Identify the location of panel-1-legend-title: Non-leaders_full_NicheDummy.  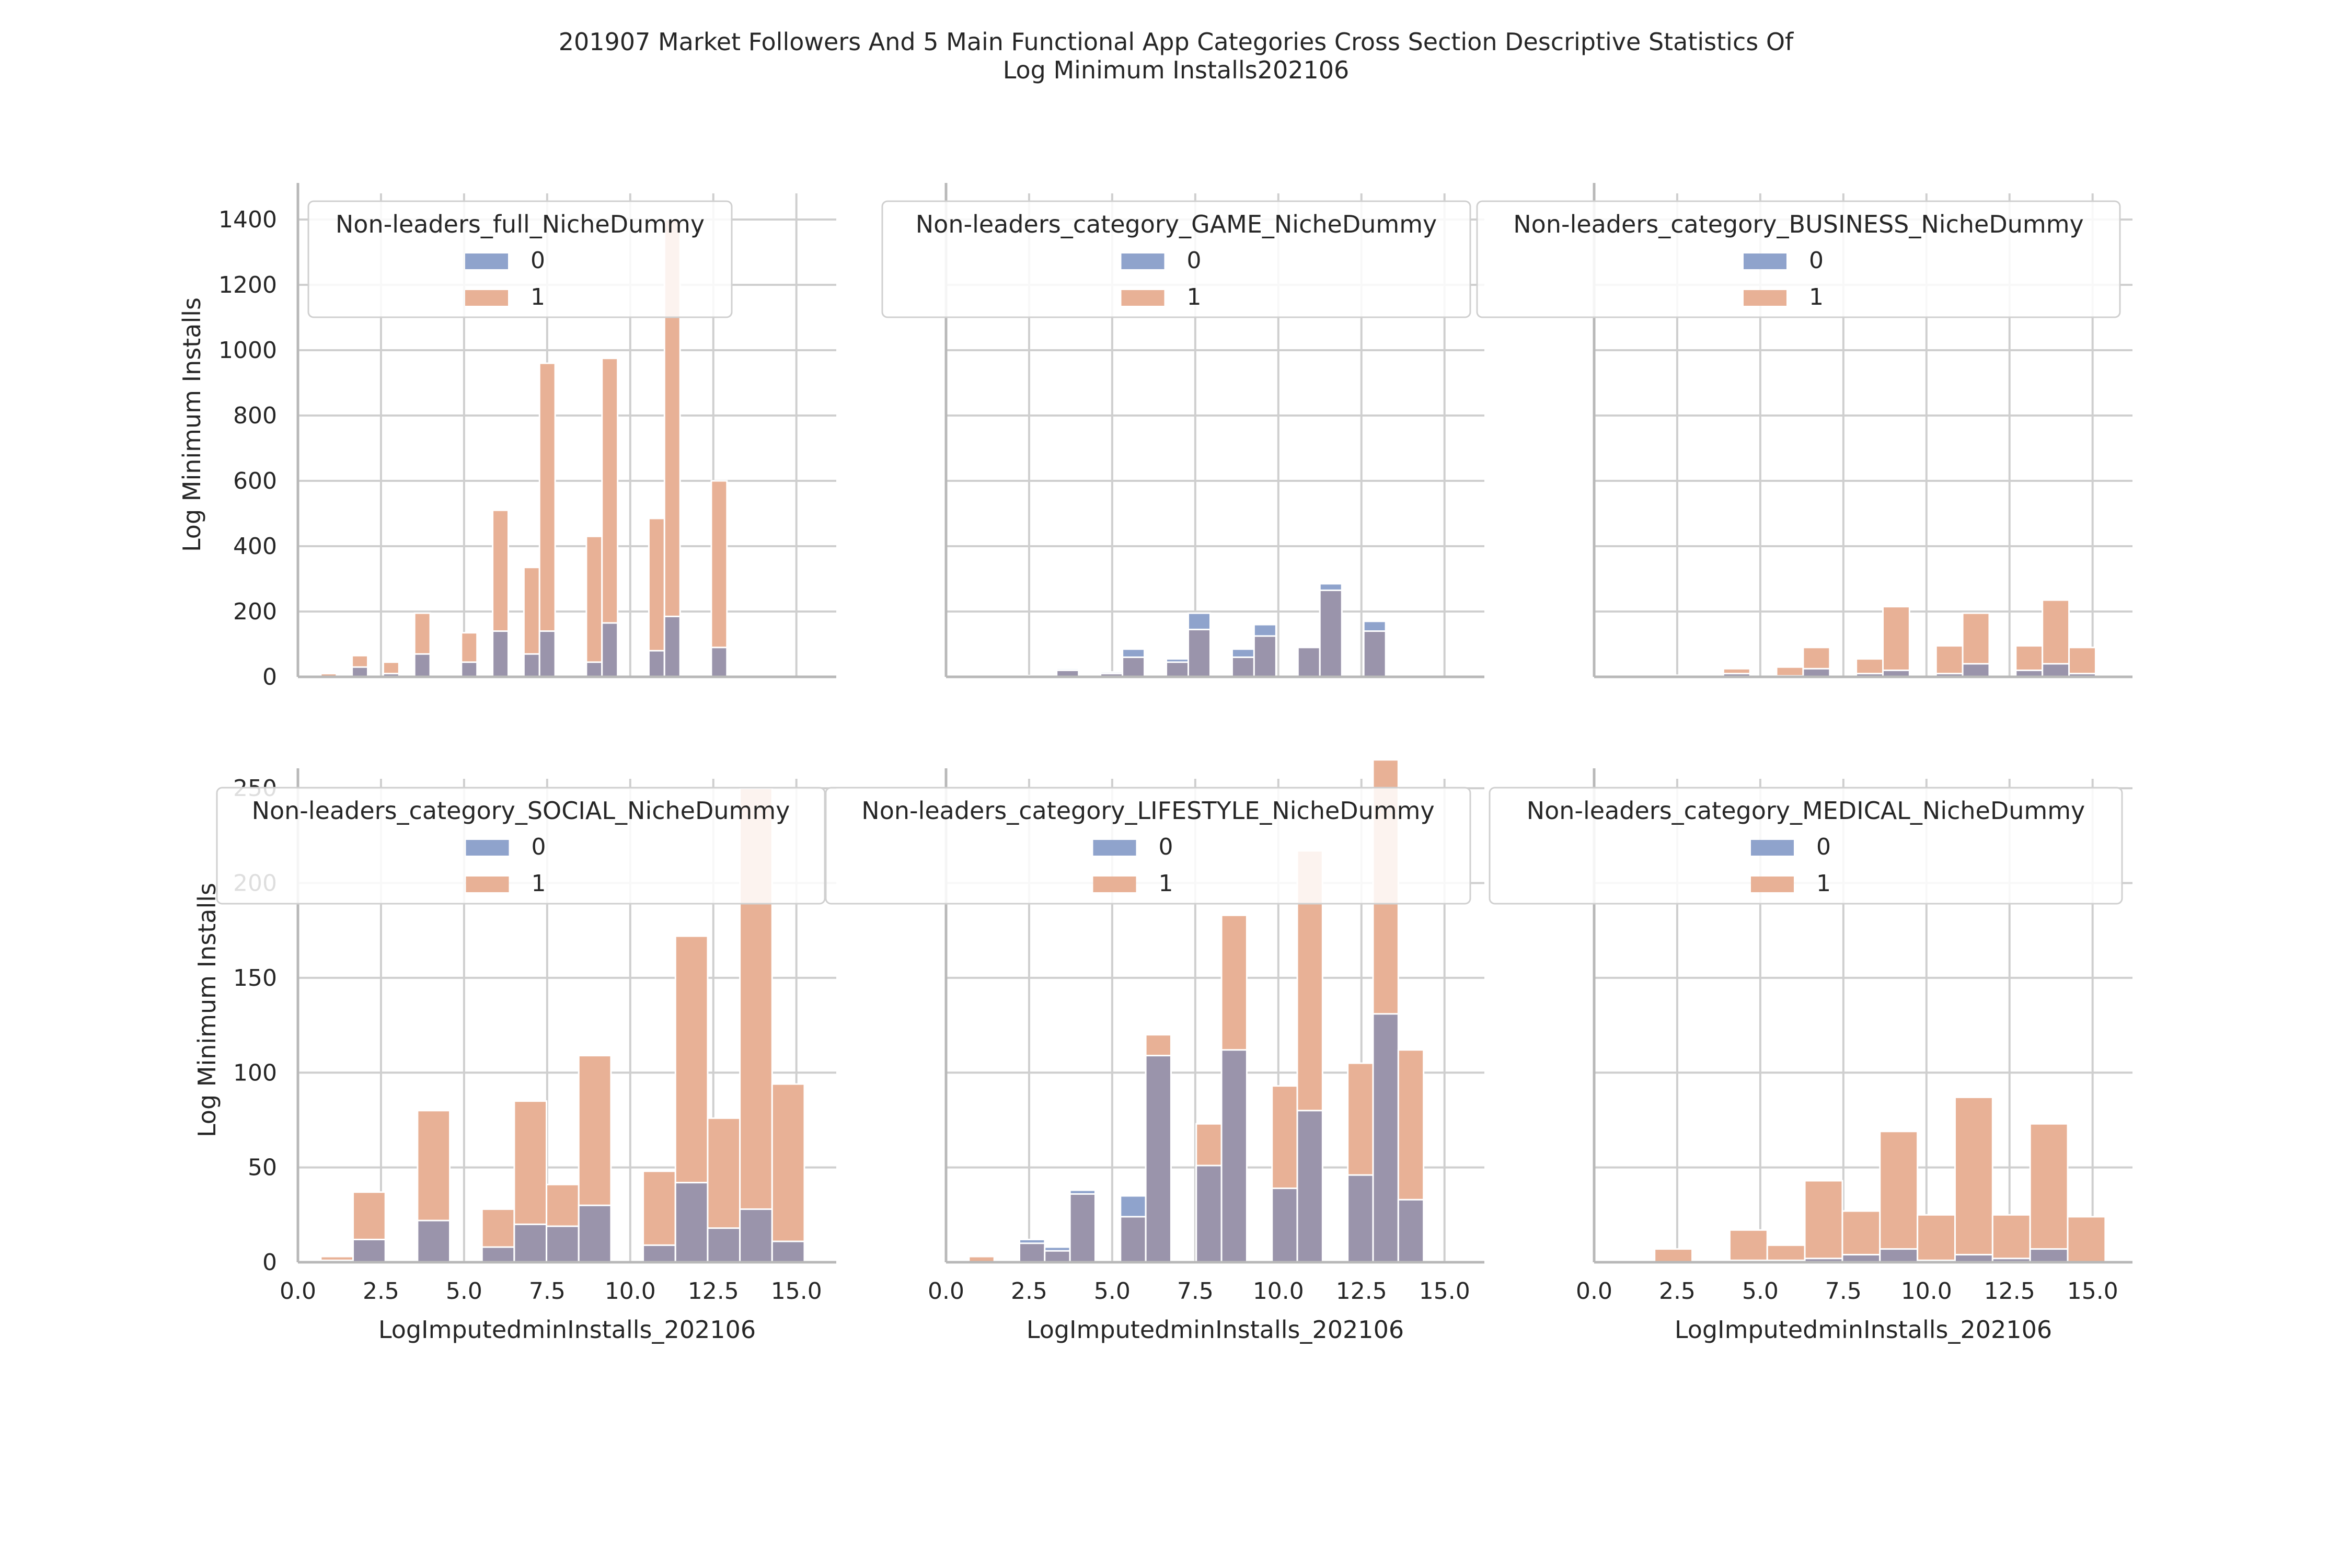
(520, 224).